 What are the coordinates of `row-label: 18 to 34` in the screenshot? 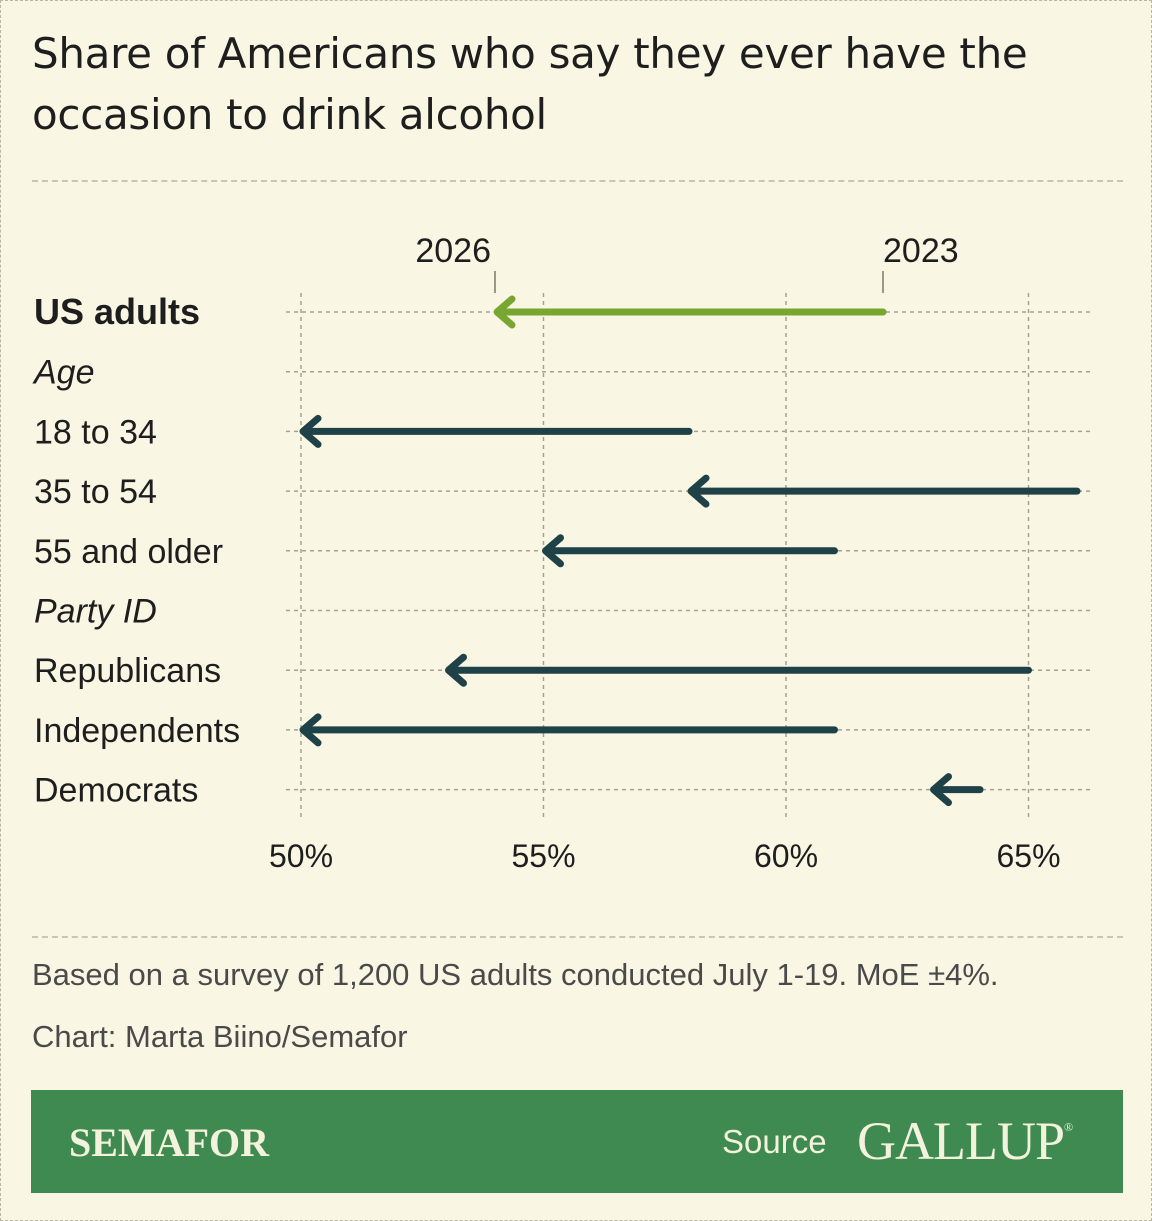 It's located at (95, 432).